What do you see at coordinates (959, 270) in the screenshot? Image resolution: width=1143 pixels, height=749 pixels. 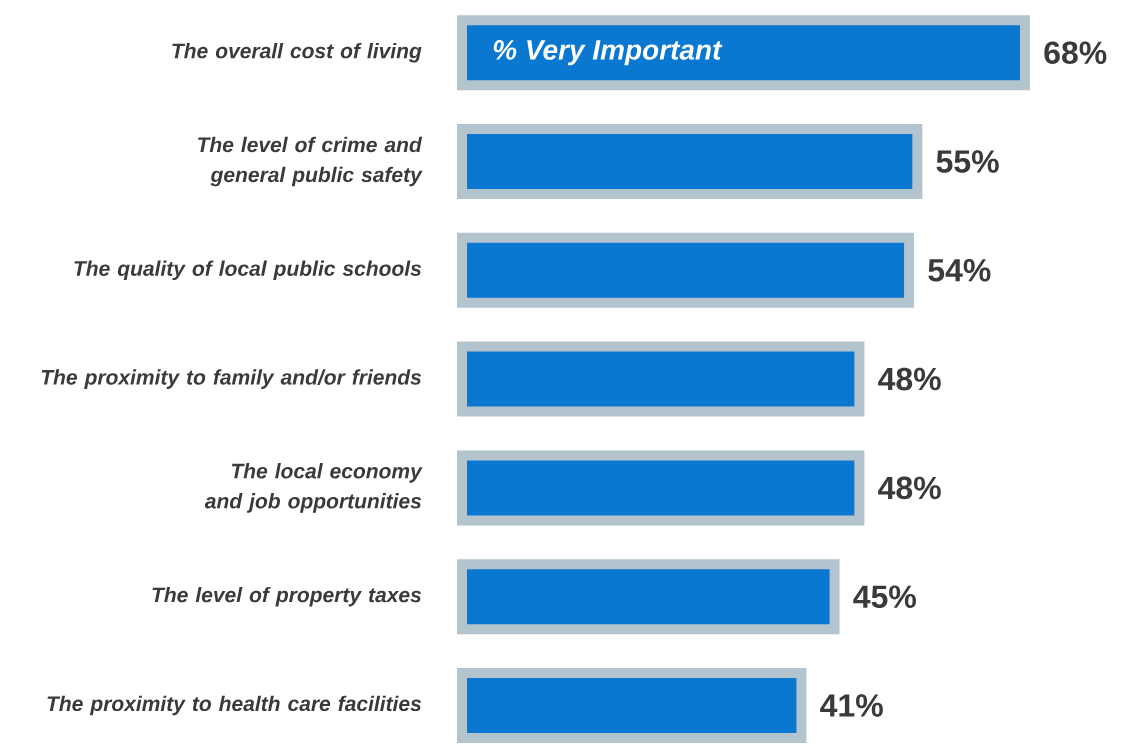 I see `data-label: 54%` at bounding box center [959, 270].